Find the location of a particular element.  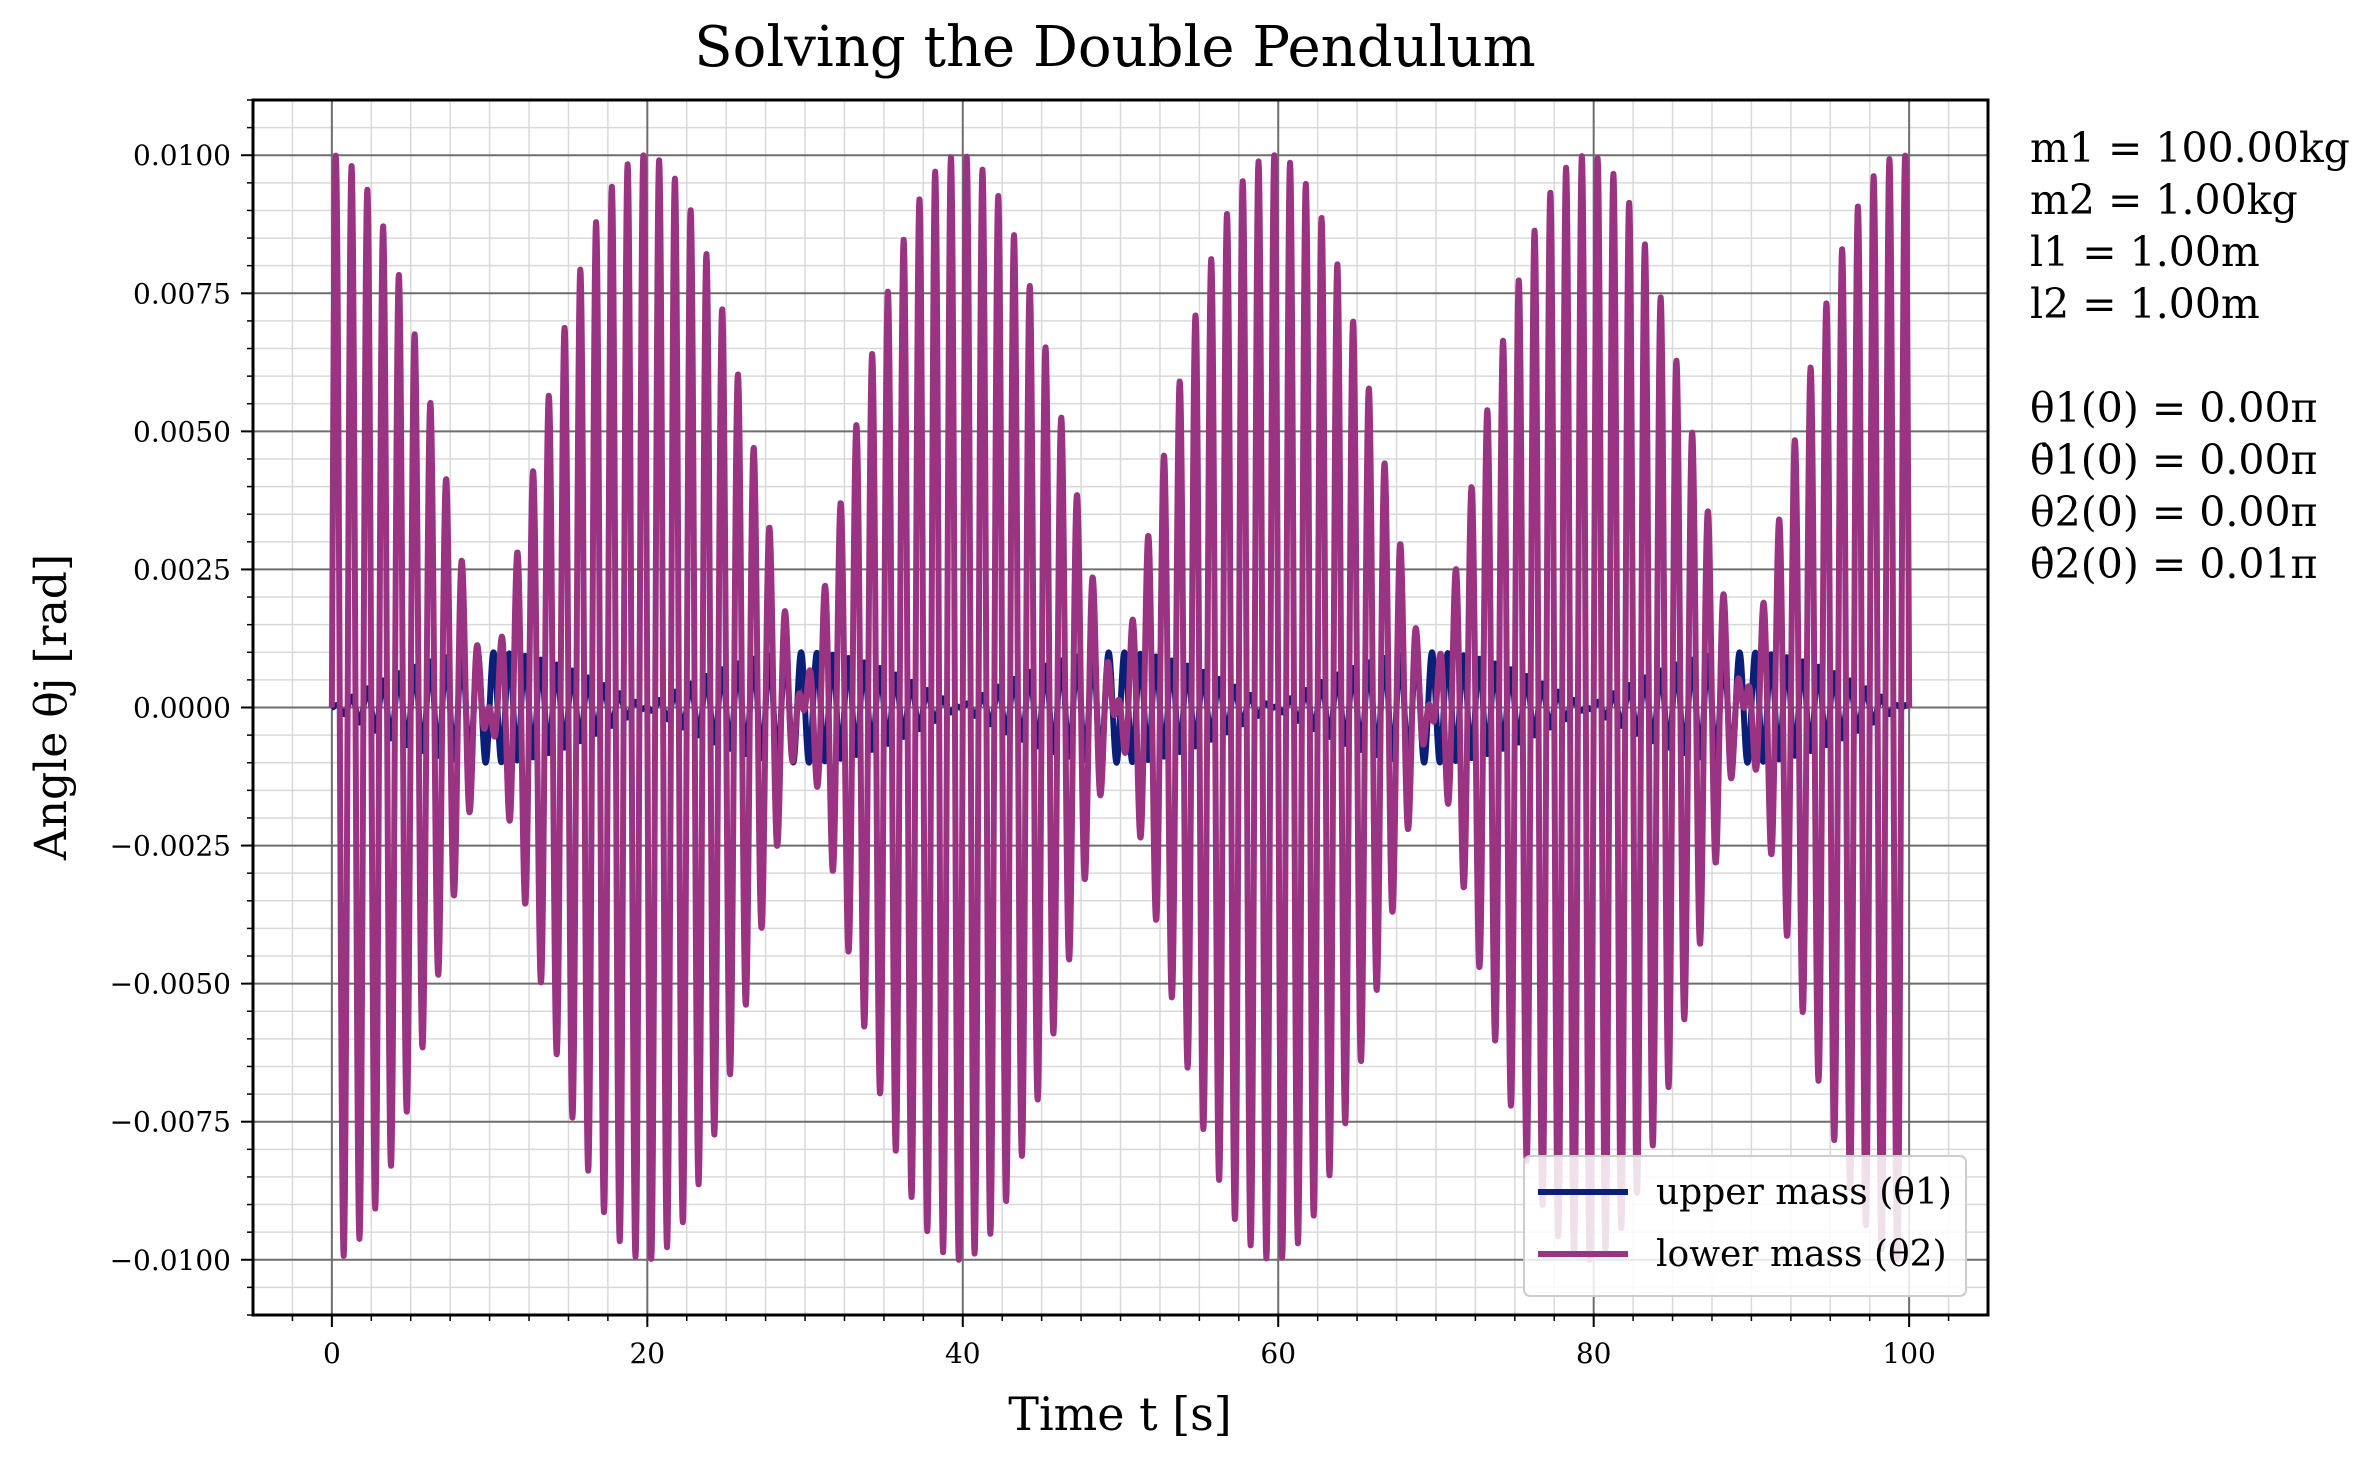

y-axis-label: Angle θj [rad] is located at coordinates (51, 707).